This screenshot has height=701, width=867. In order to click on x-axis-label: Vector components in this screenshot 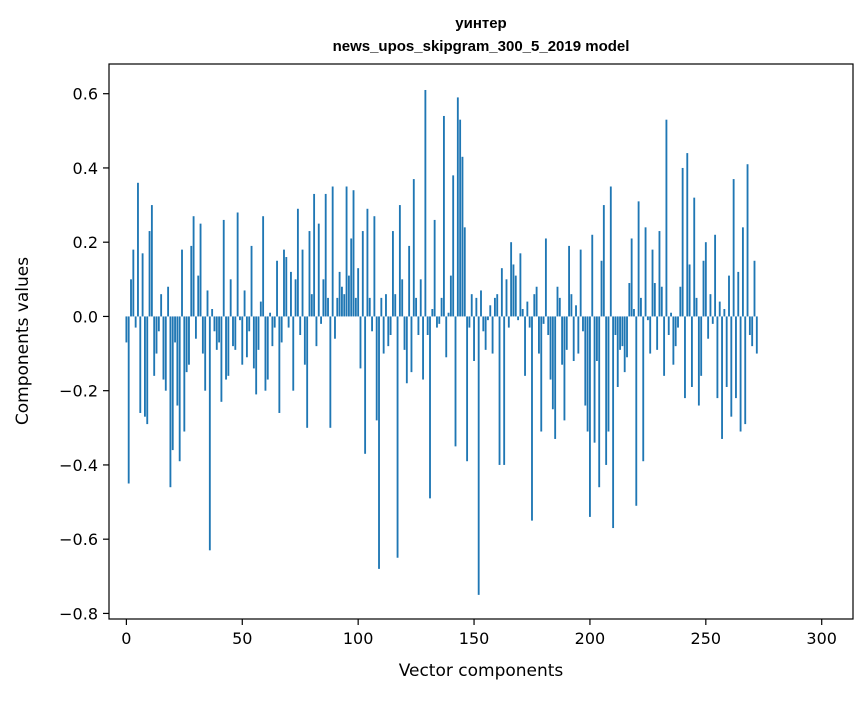, I will do `click(481, 671)`.